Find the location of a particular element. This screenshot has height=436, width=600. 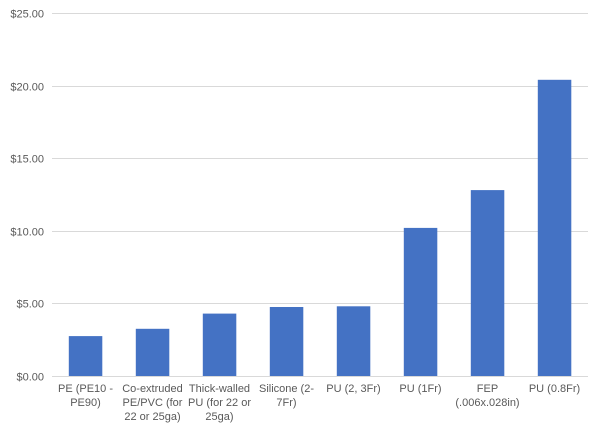

y-tick-label: $20.00 is located at coordinates (27, 88).